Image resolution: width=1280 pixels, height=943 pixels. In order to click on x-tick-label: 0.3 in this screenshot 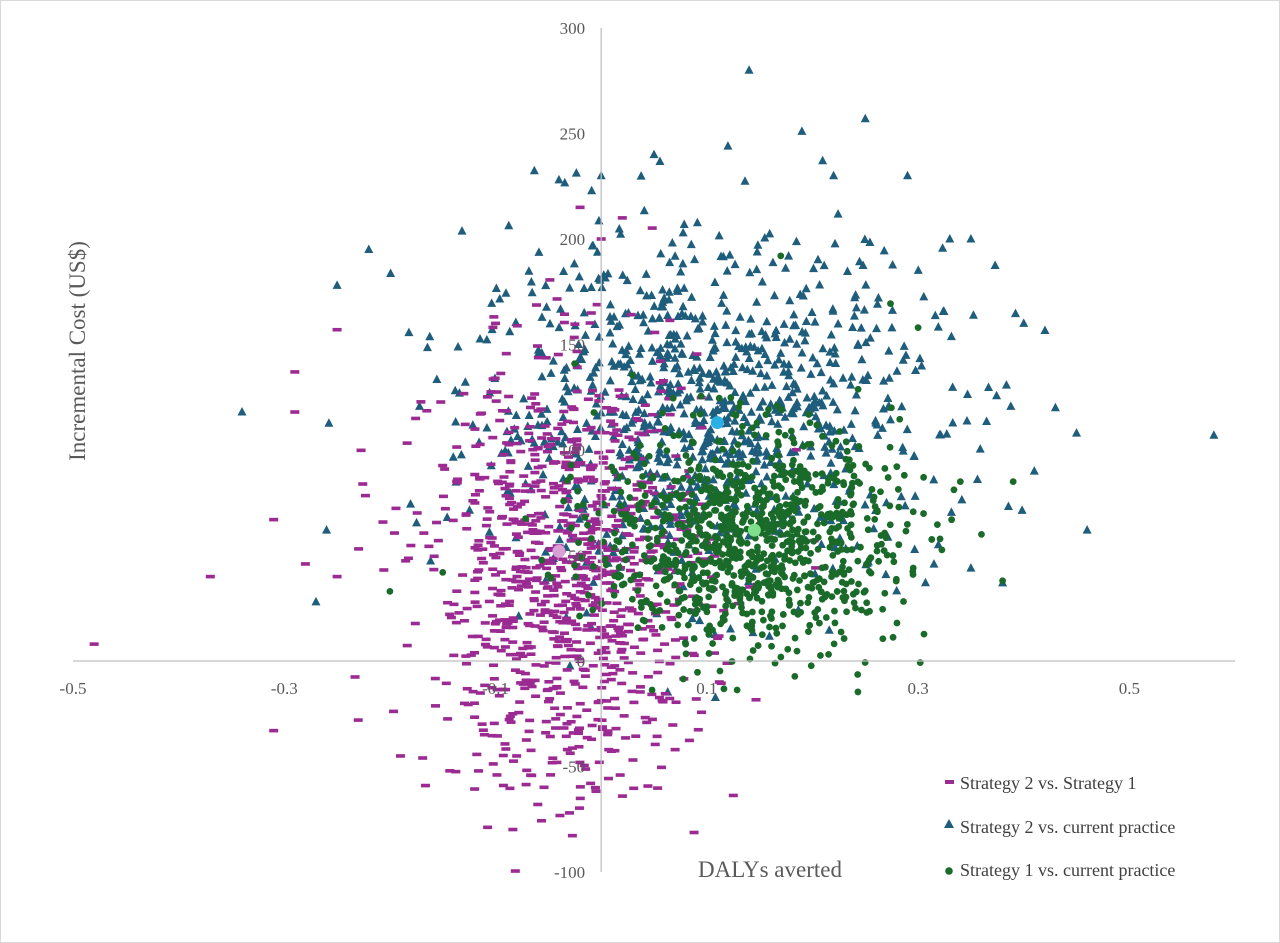, I will do `click(917, 688)`.